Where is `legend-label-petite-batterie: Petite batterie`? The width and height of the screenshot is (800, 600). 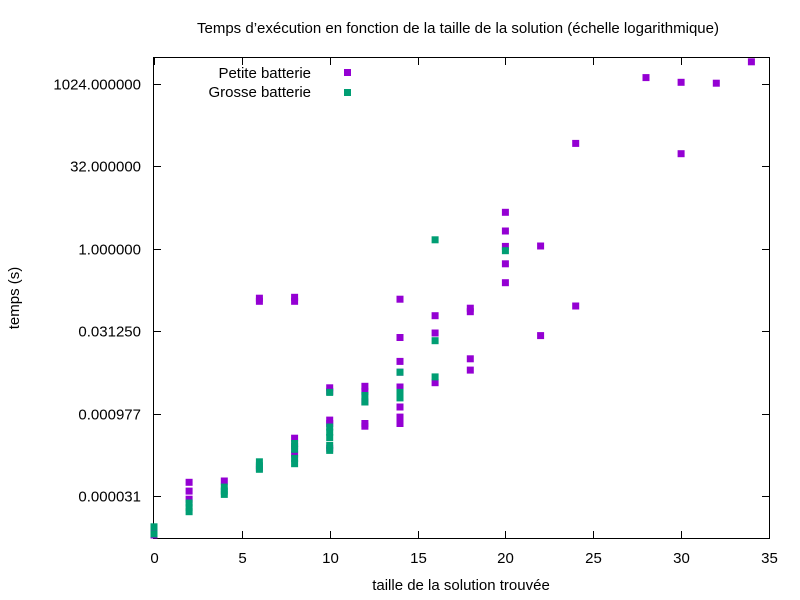 legend-label-petite-batterie: Petite batterie is located at coordinates (264, 73).